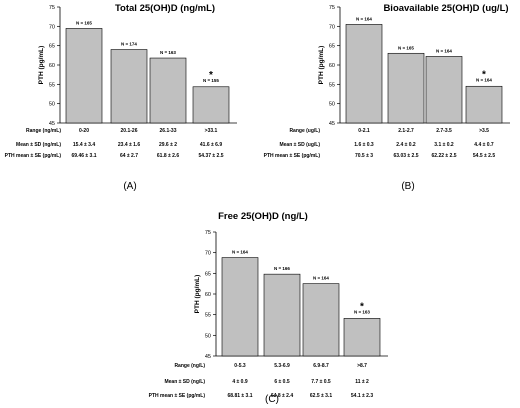 The image size is (520, 408). I want to click on table-cell: 7.7 ± 0.5, so click(321, 382).